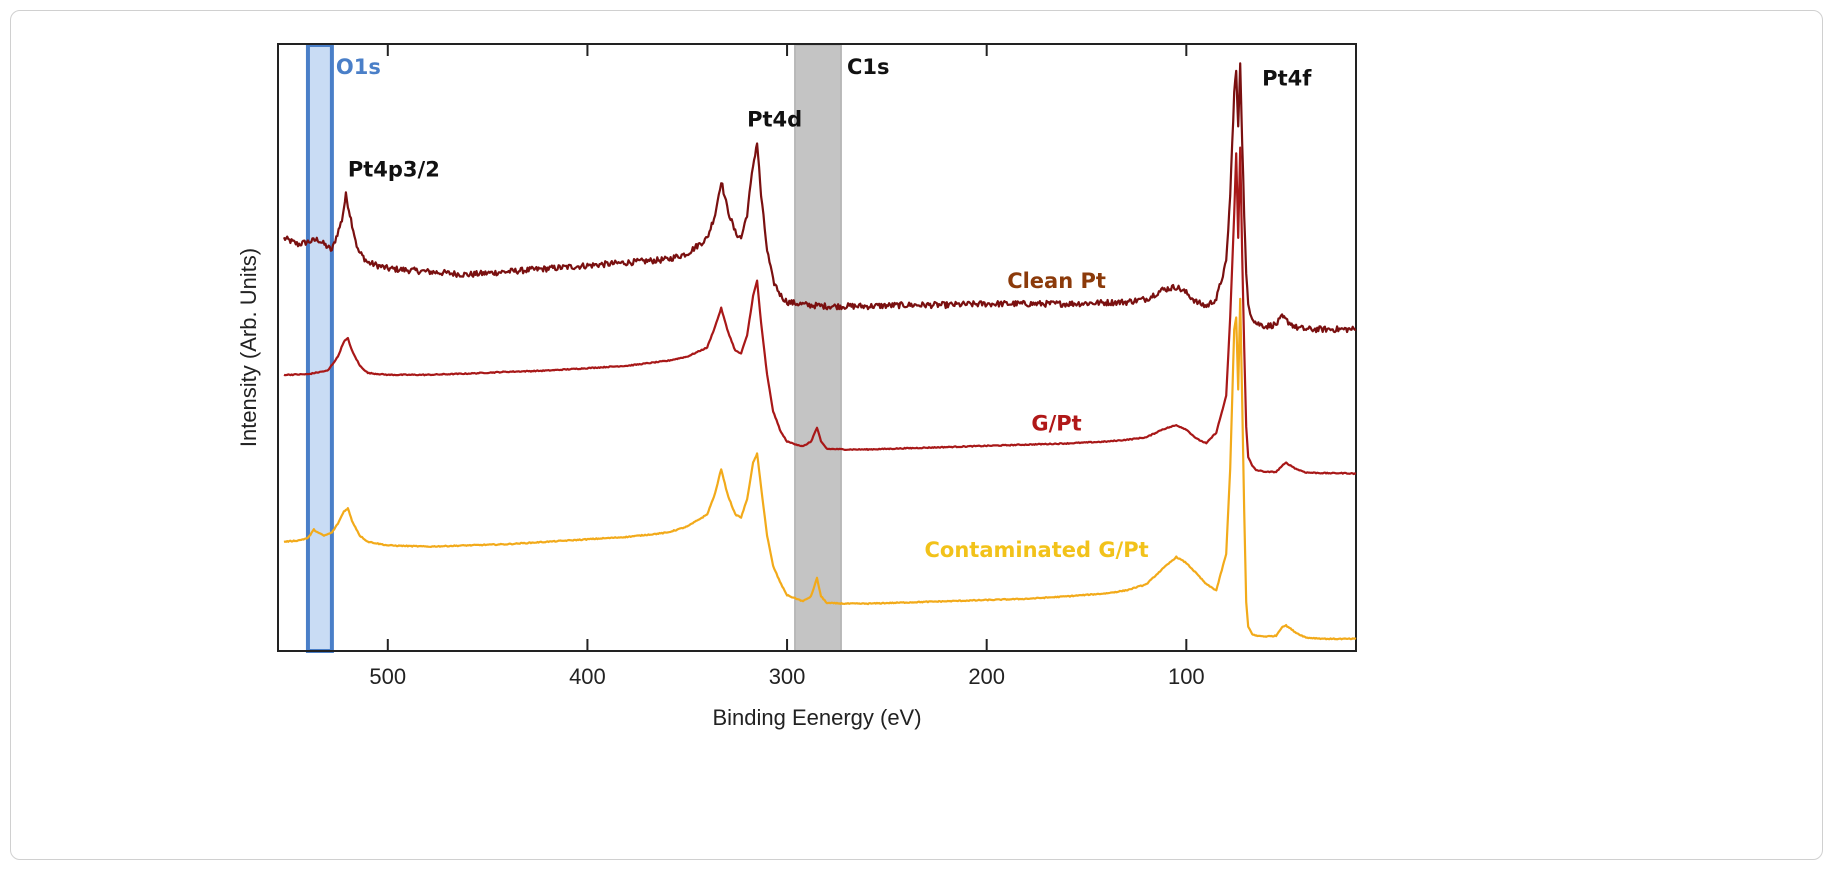 This screenshot has height=870, width=1833. Describe the element at coordinates (319, 348) in the screenshot. I see `band-o1s` at that location.